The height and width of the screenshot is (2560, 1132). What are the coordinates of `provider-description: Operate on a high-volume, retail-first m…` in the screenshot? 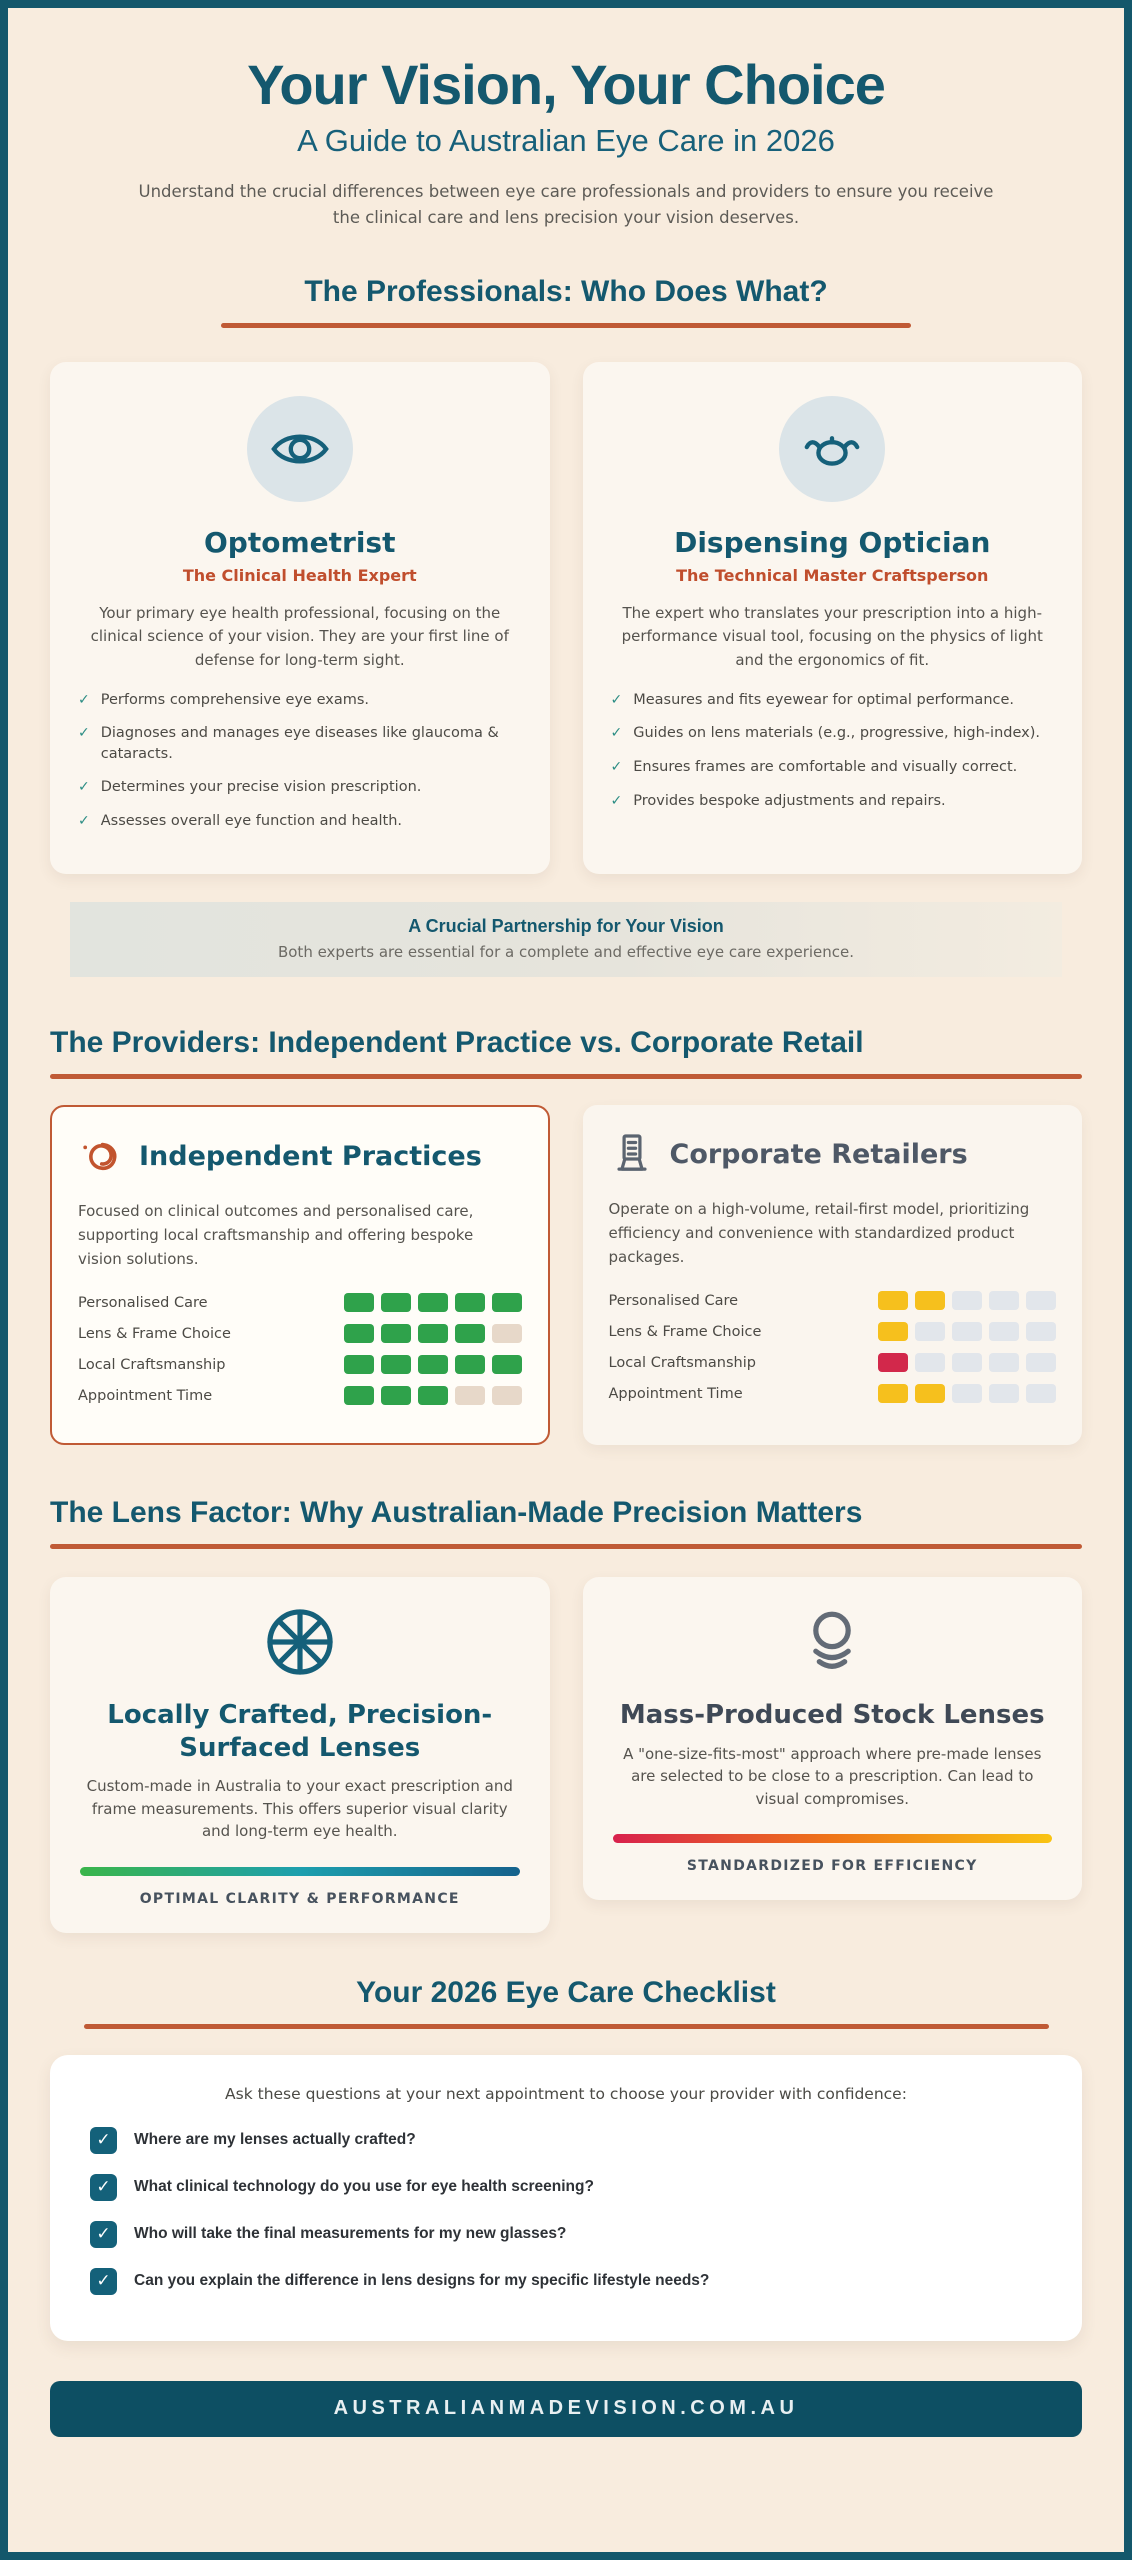 It's located at (819, 1233).